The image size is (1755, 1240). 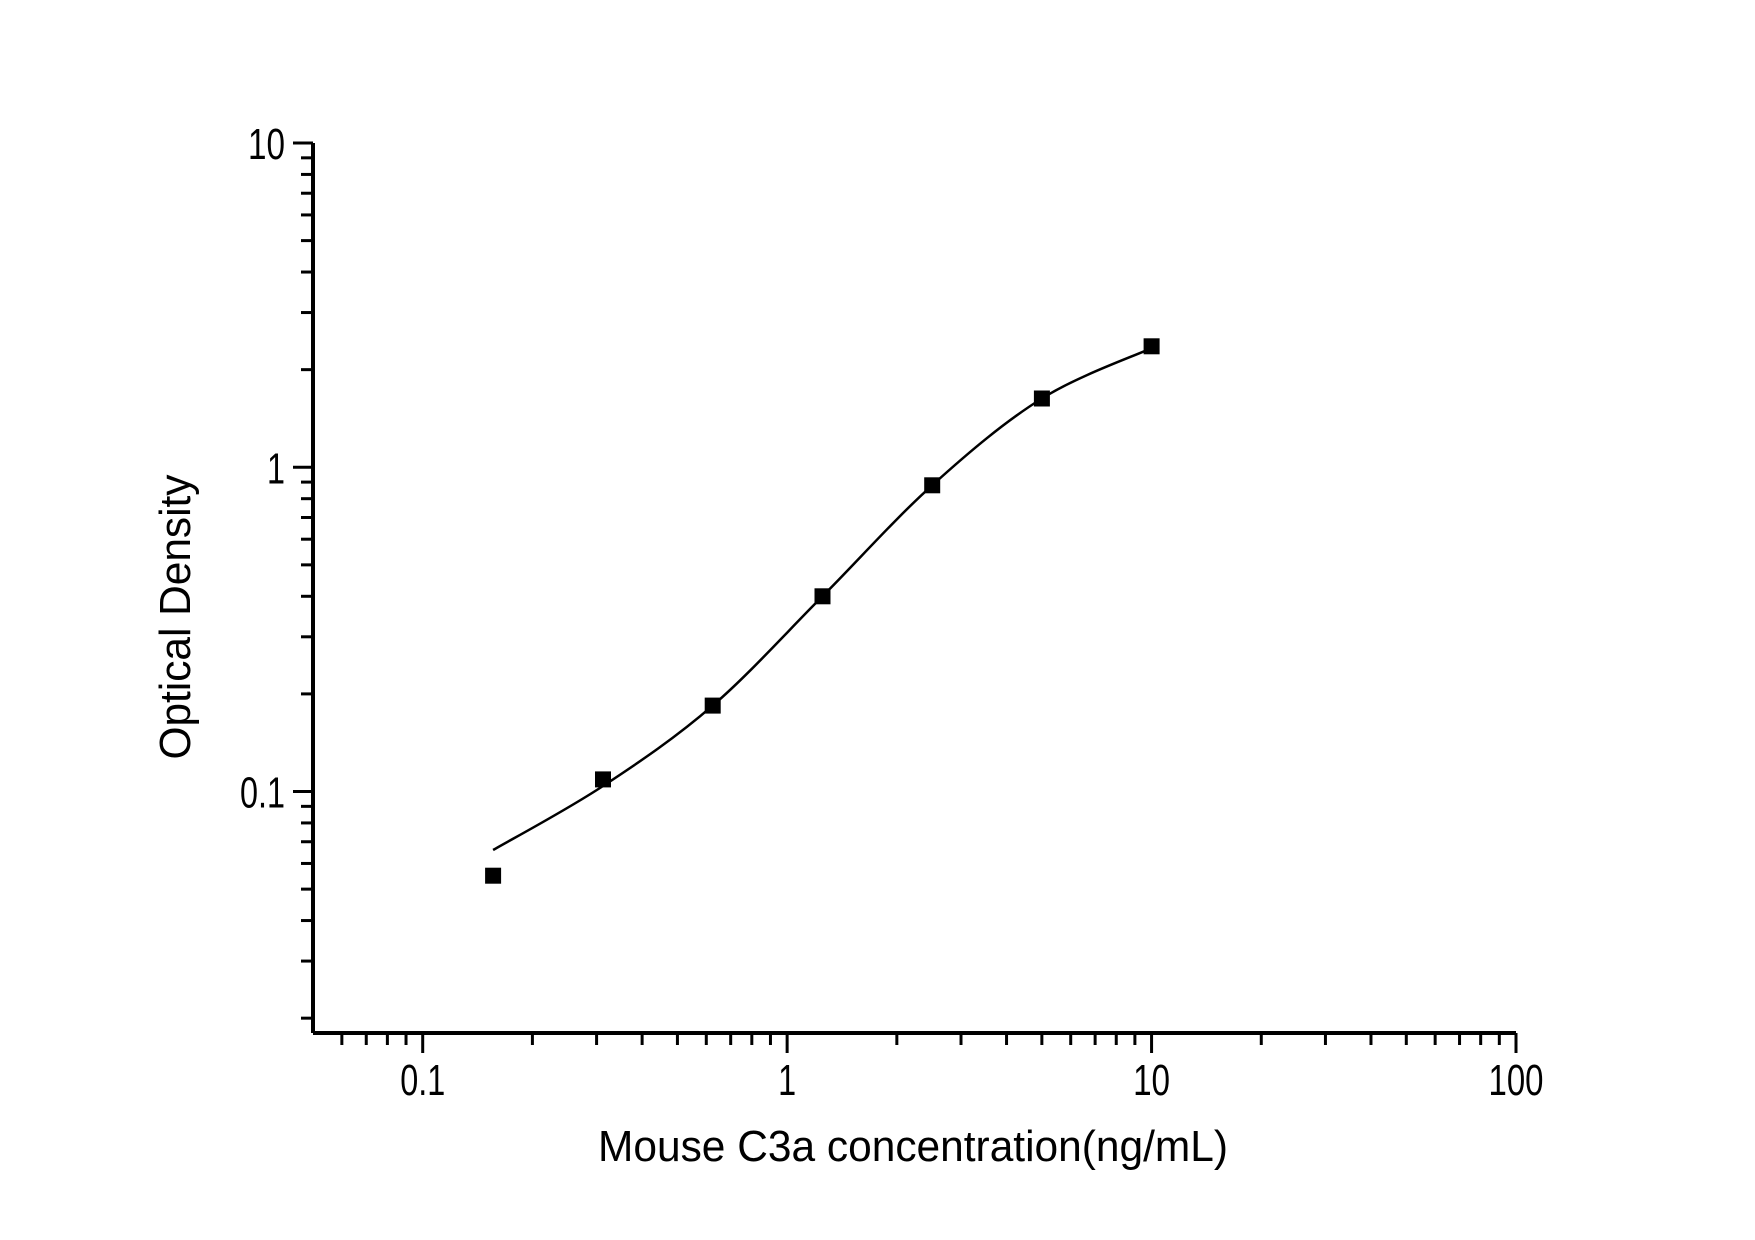 What do you see at coordinates (1151, 1080) in the screenshot?
I see `x-tick-label: 10` at bounding box center [1151, 1080].